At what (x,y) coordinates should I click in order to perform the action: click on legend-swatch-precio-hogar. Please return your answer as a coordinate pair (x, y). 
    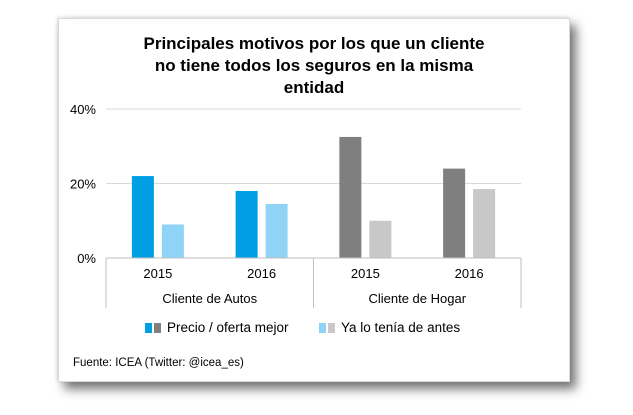
    Looking at the image, I should click on (157, 327).